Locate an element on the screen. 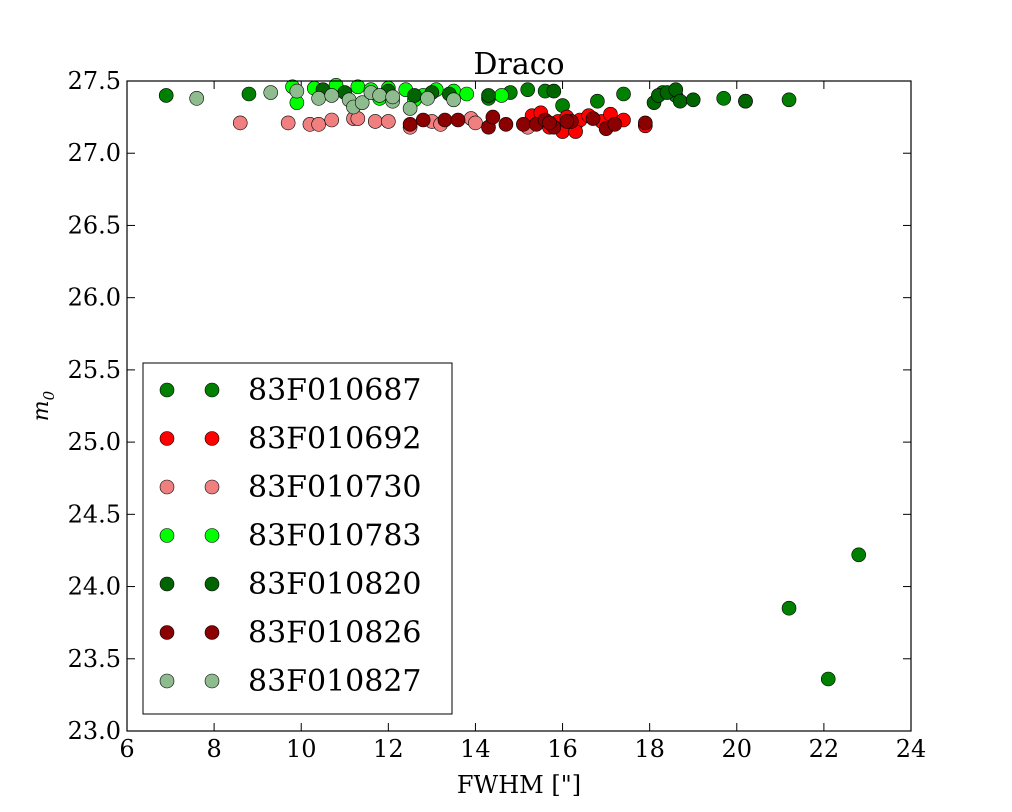  x-tick-label: 20 is located at coordinates (737, 749).